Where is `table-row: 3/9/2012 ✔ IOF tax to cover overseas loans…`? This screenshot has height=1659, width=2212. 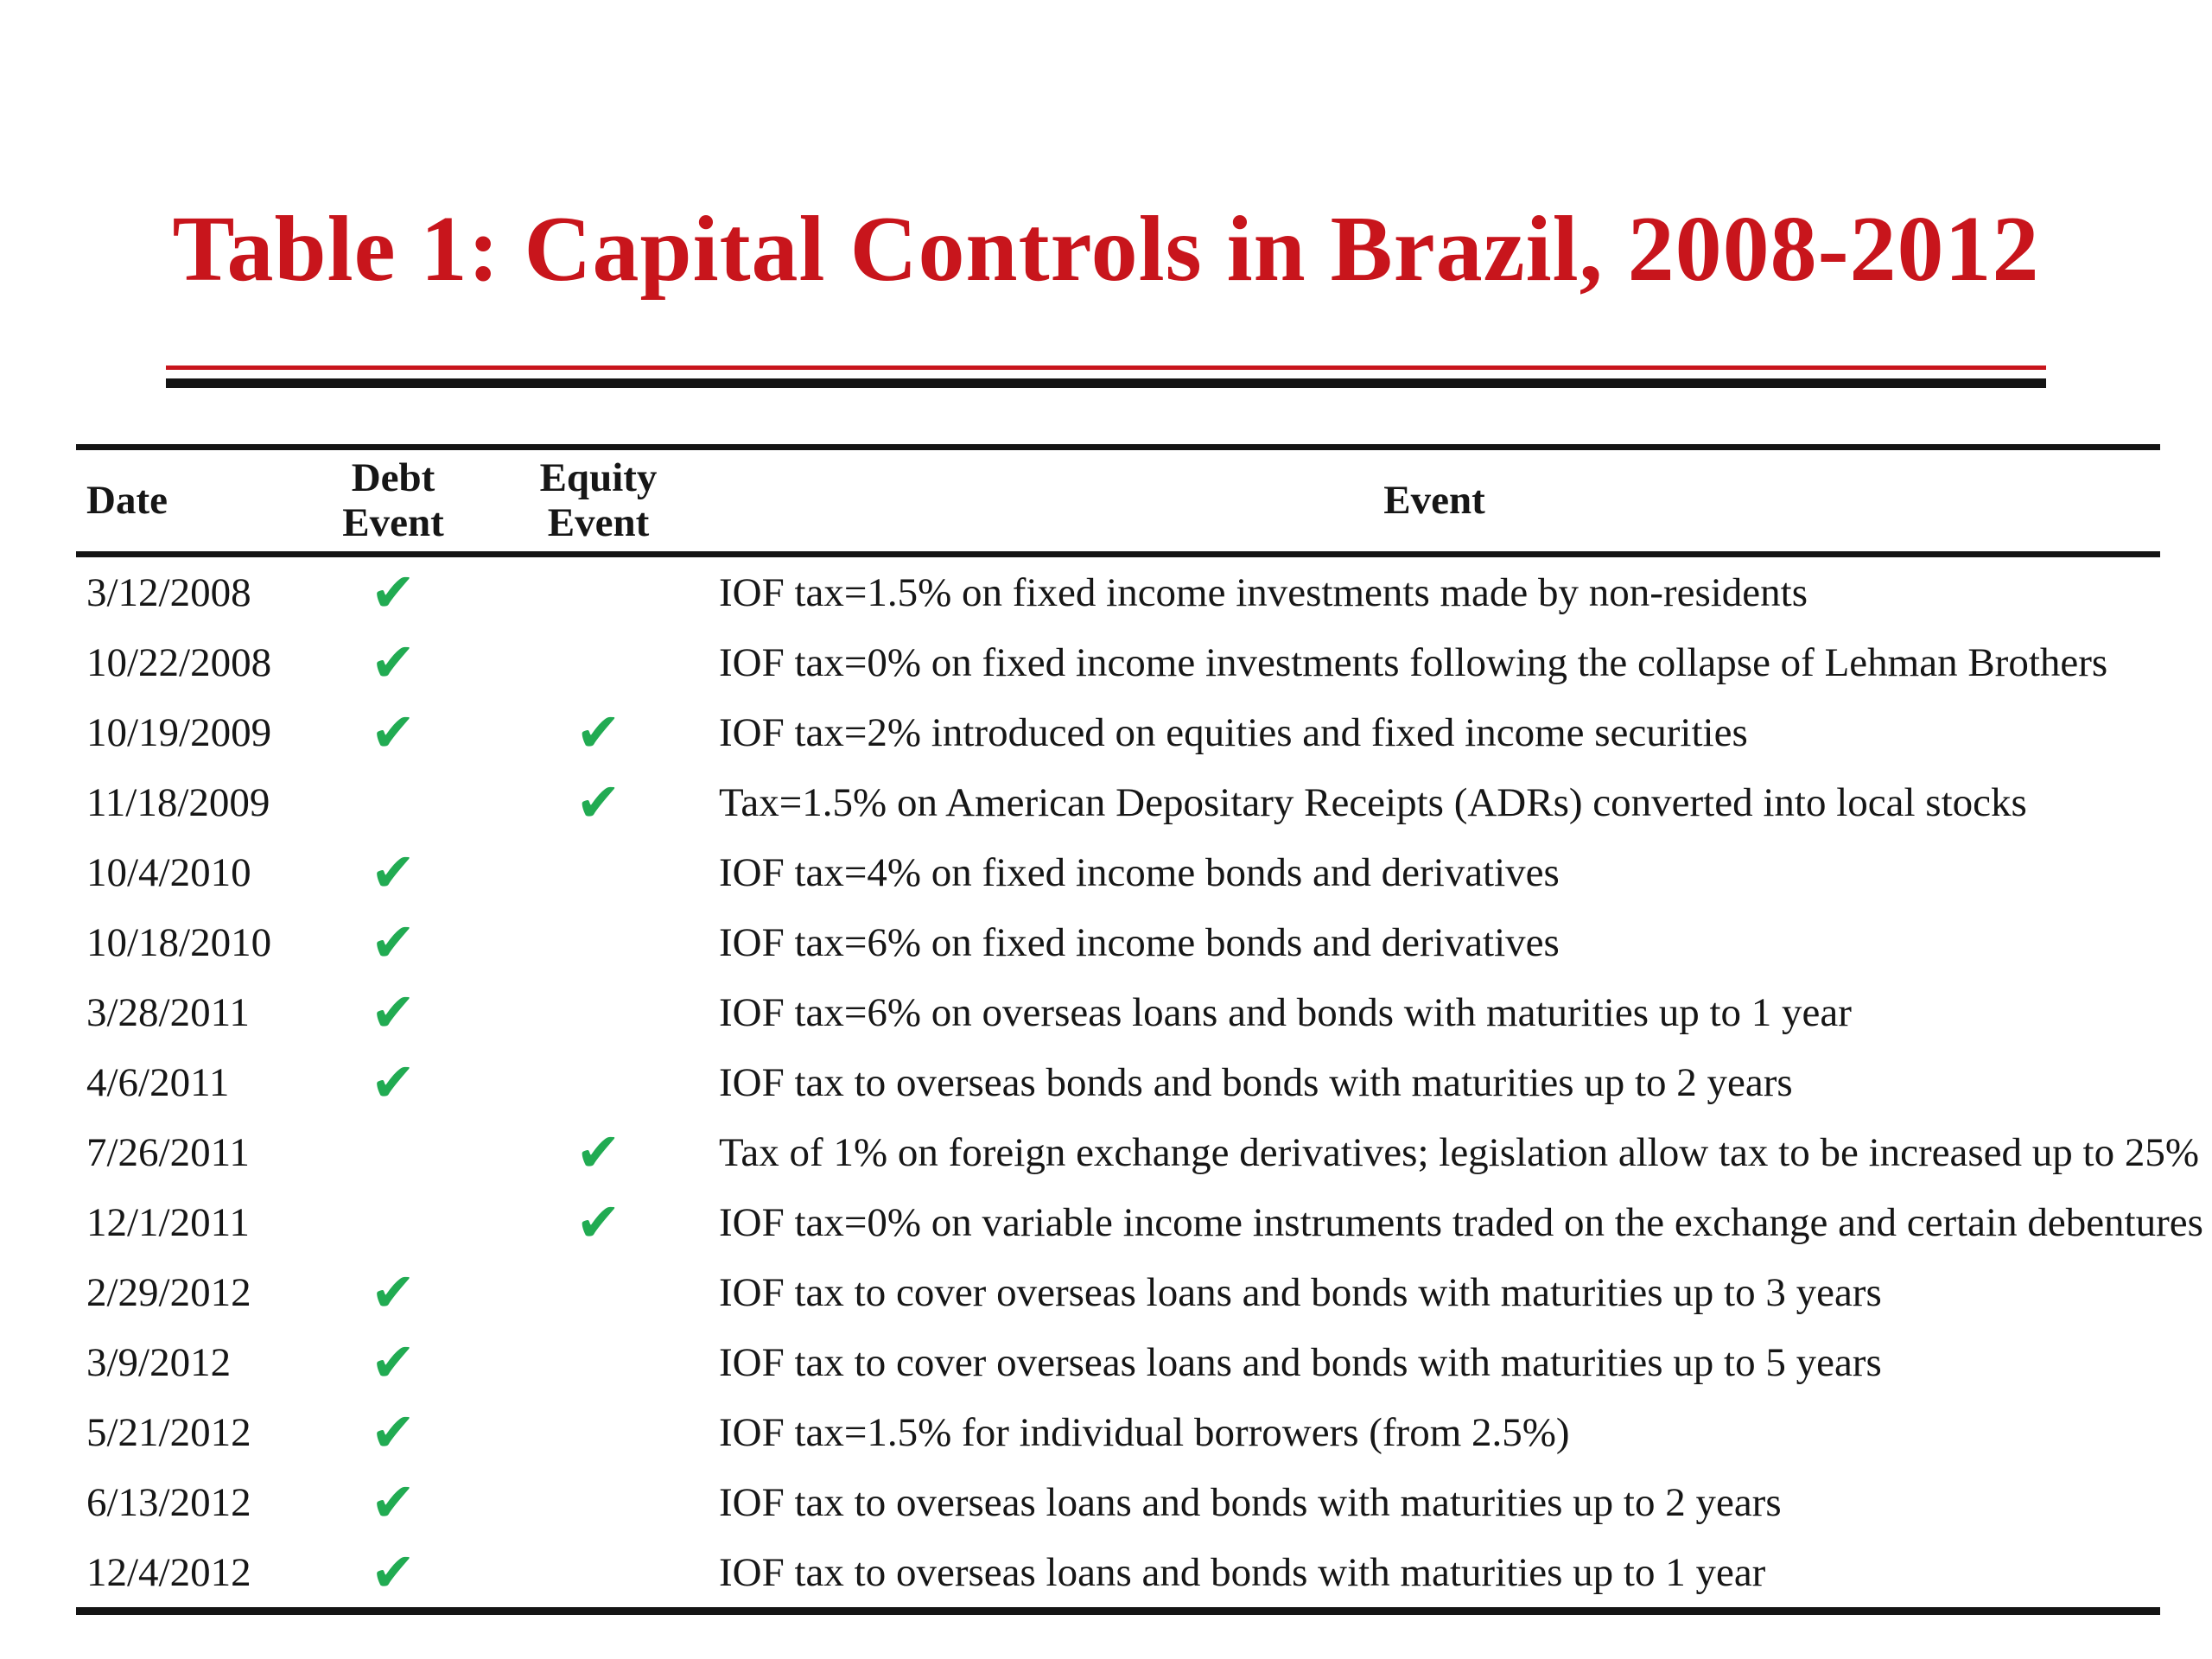
table-row: 3/9/2012 ✔ IOF tax to cover overseas loans… is located at coordinates (1118, 1362).